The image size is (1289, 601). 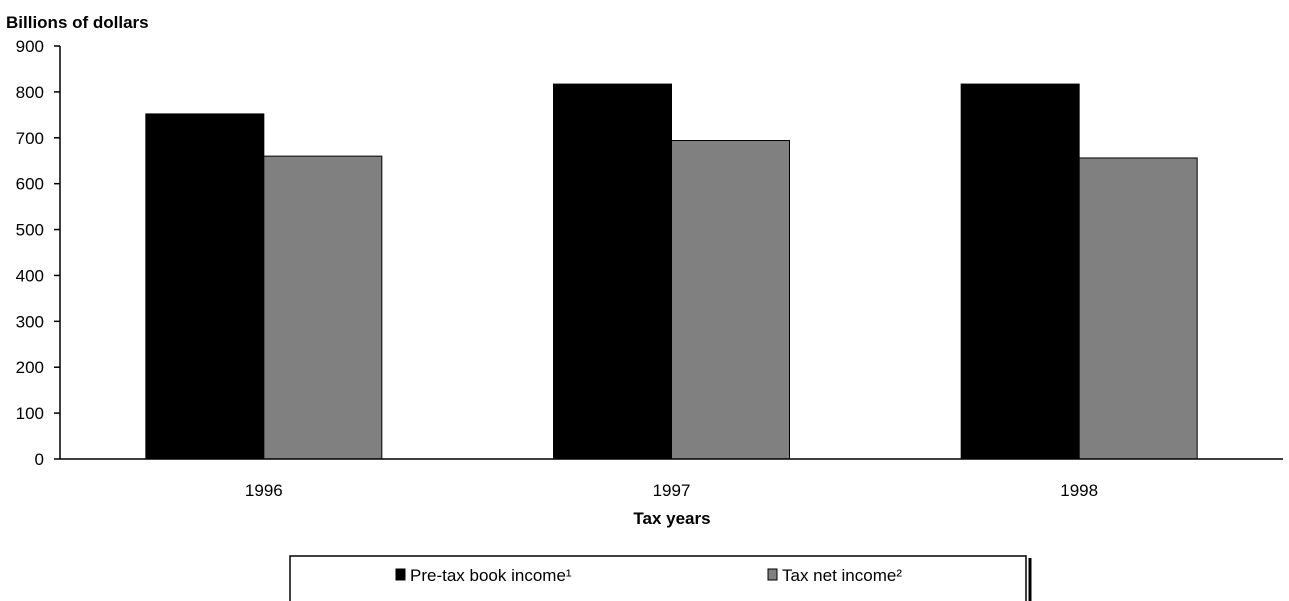 I want to click on y-tick-label: 200, so click(x=30, y=367).